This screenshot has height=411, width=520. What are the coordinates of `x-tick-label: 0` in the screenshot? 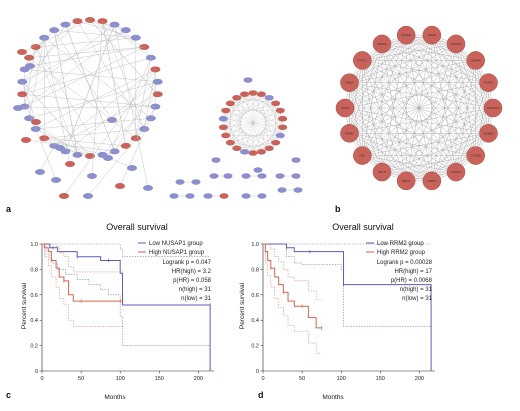 It's located at (262, 379).